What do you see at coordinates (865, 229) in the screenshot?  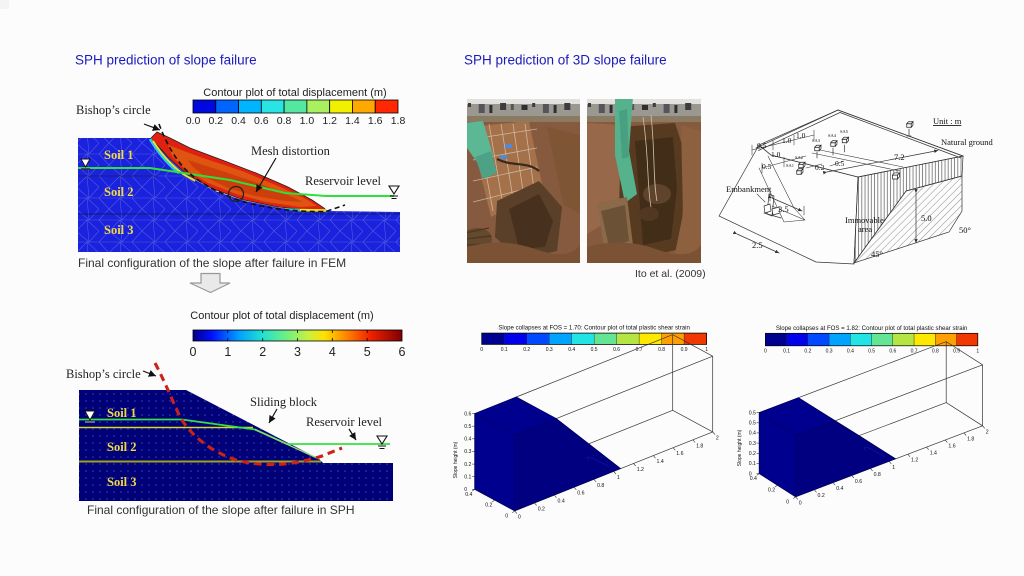 I see `svg-text: area` at bounding box center [865, 229].